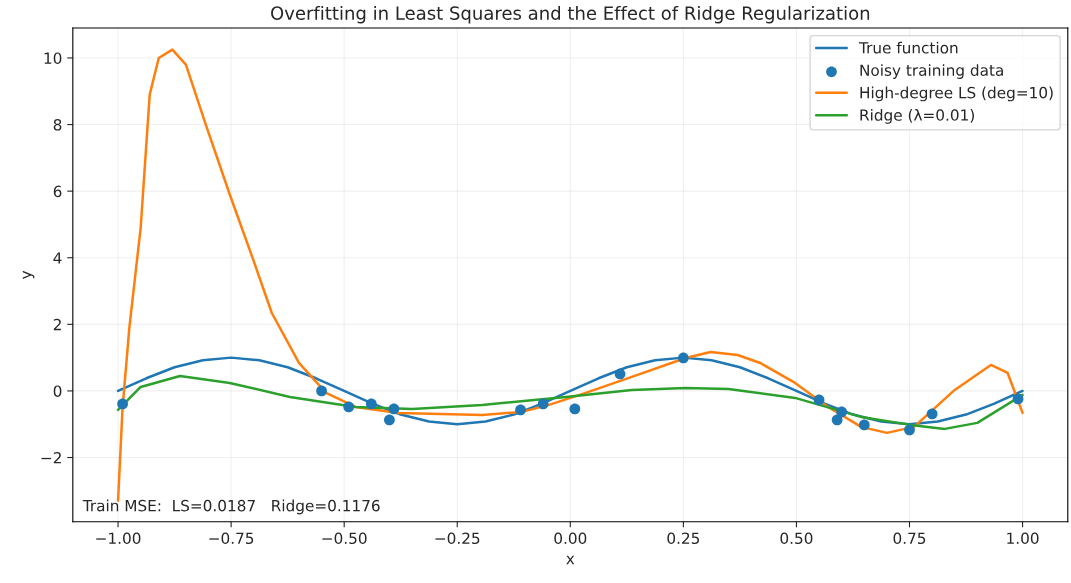 The height and width of the screenshot is (583, 1071). What do you see at coordinates (956, 94) in the screenshot?
I see `legend-label: High-degree LS (deg=10)` at bounding box center [956, 94].